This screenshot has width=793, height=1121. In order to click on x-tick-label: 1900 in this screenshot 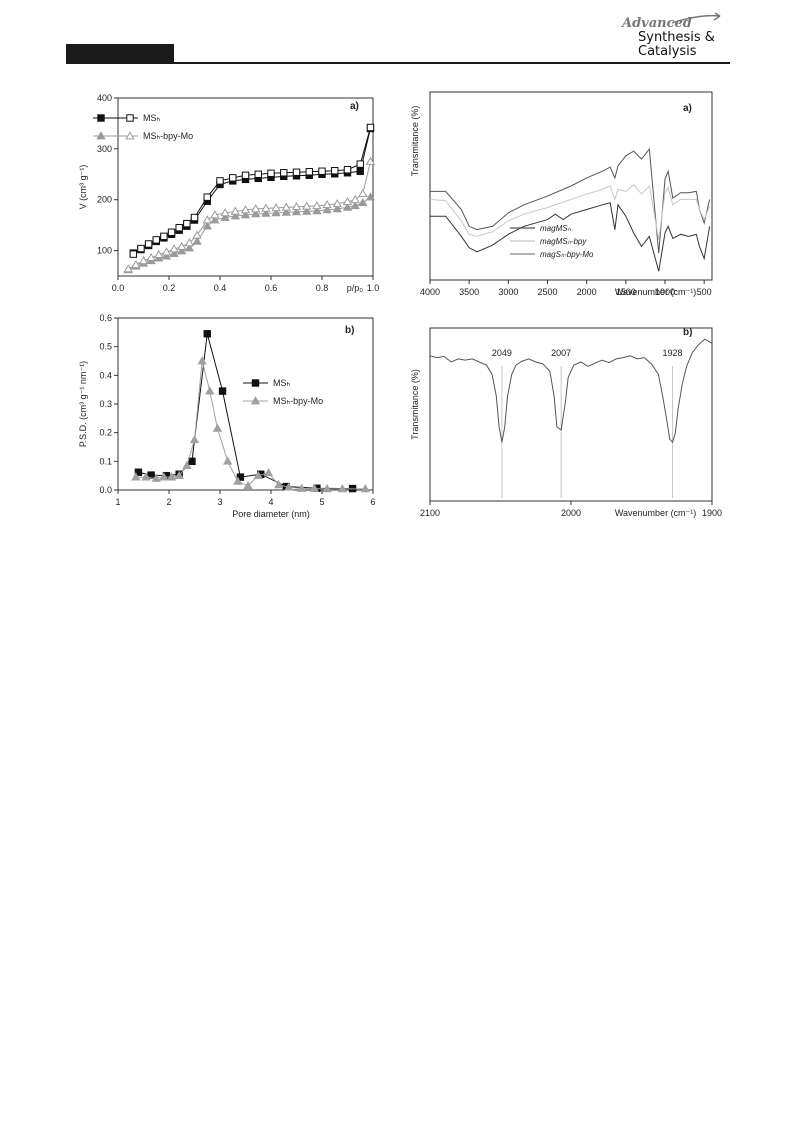, I will do `click(712, 513)`.